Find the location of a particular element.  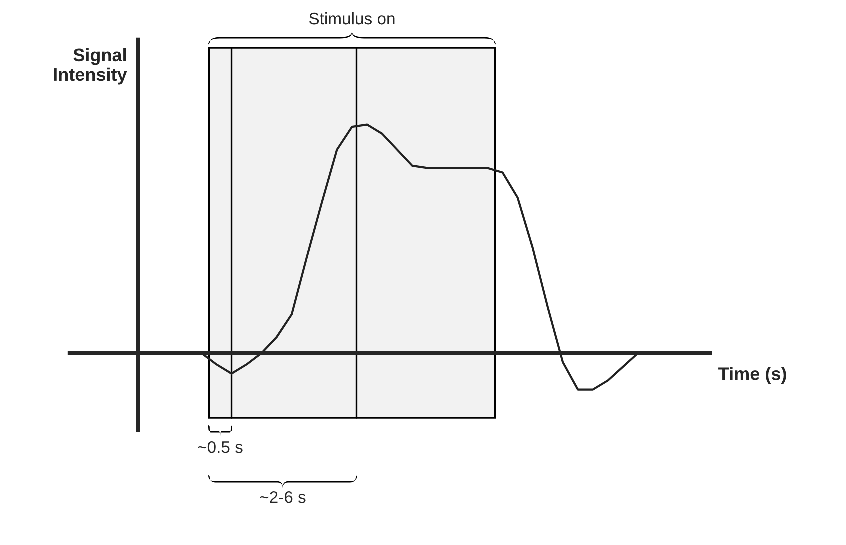

text: ~2-6 s is located at coordinates (283, 497).